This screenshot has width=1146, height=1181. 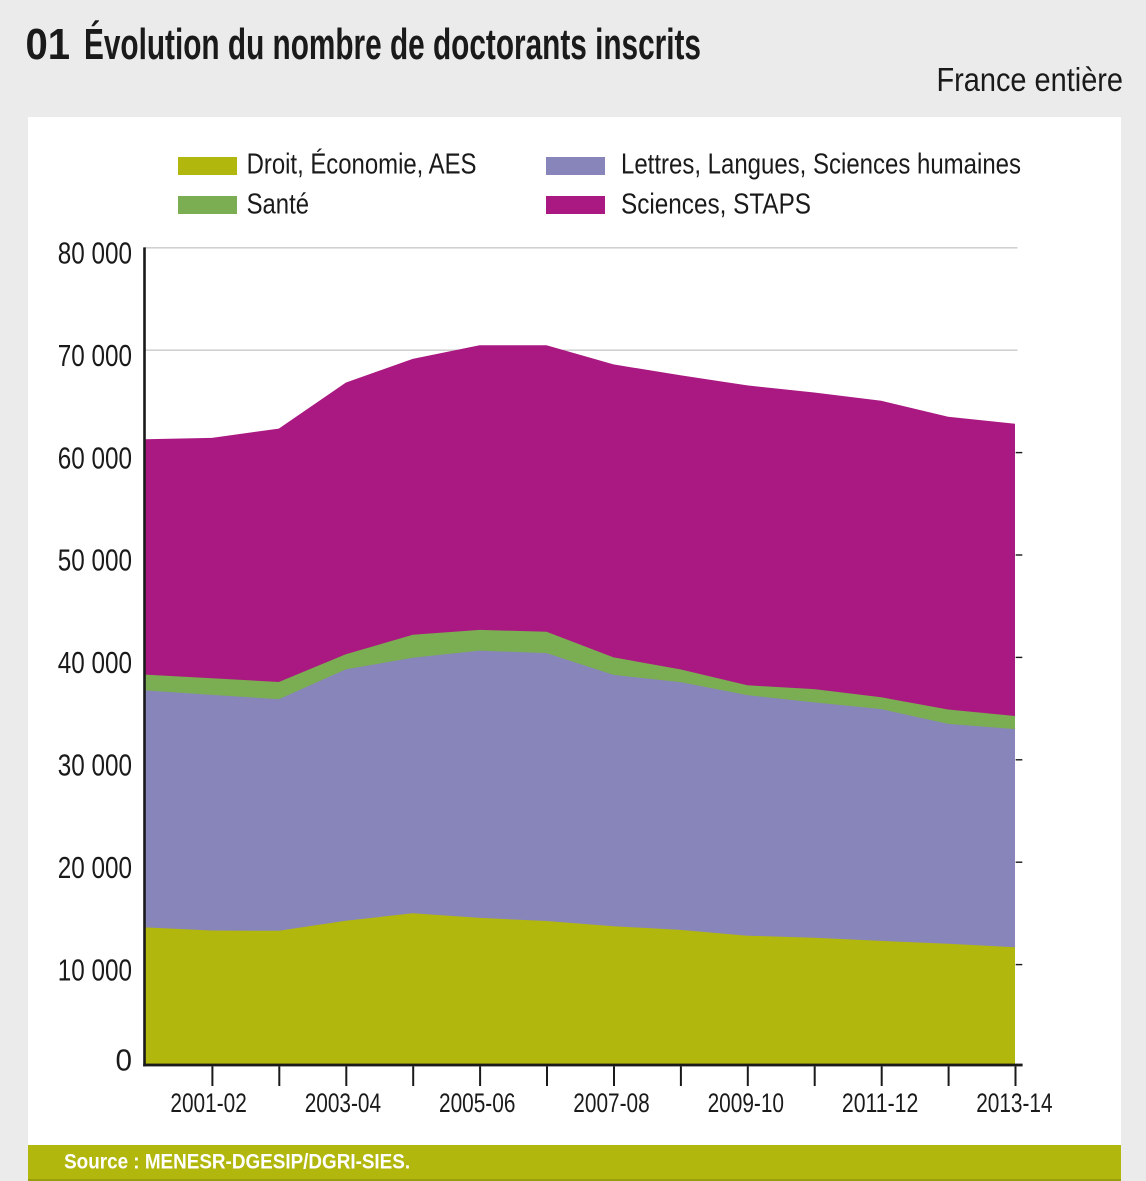 What do you see at coordinates (95, 356) in the screenshot?
I see `svg-text: 70 000` at bounding box center [95, 356].